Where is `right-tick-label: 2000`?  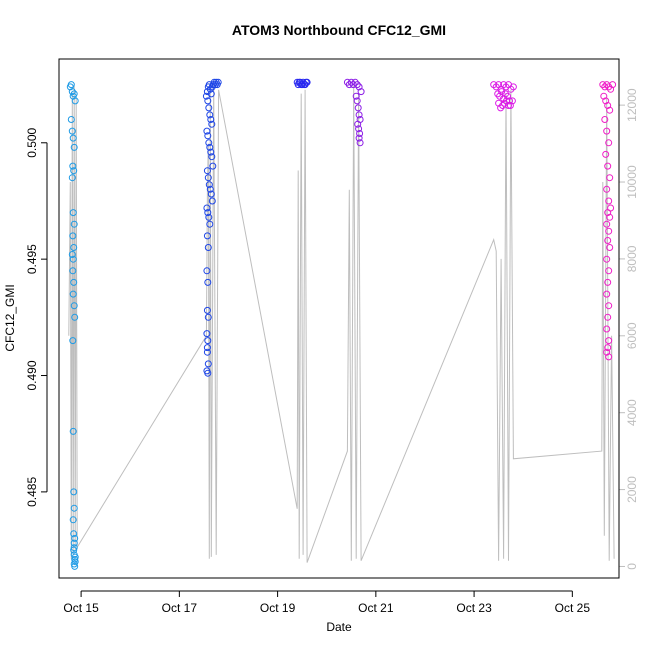
right-tick-label: 2000 is located at coordinates (632, 489).